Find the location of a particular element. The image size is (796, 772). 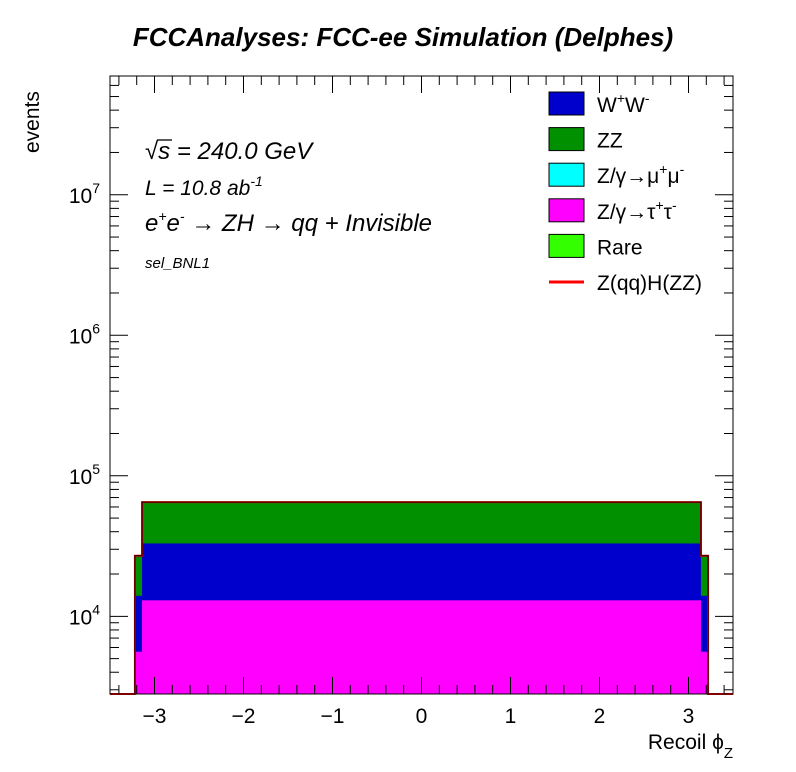

sqrt-s-var: s is located at coordinates (164, 151).